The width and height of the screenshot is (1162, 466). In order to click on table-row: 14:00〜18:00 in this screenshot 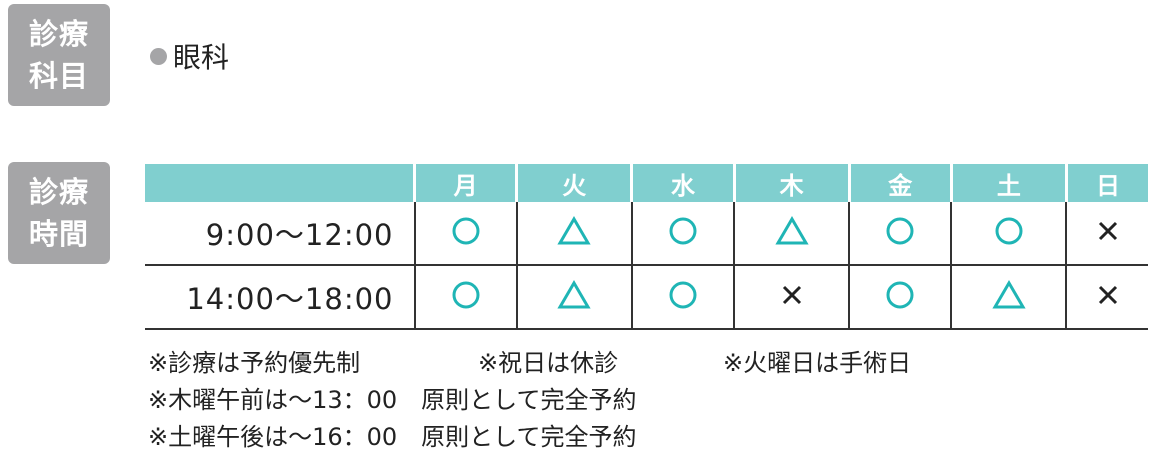, I will do `click(646, 297)`.